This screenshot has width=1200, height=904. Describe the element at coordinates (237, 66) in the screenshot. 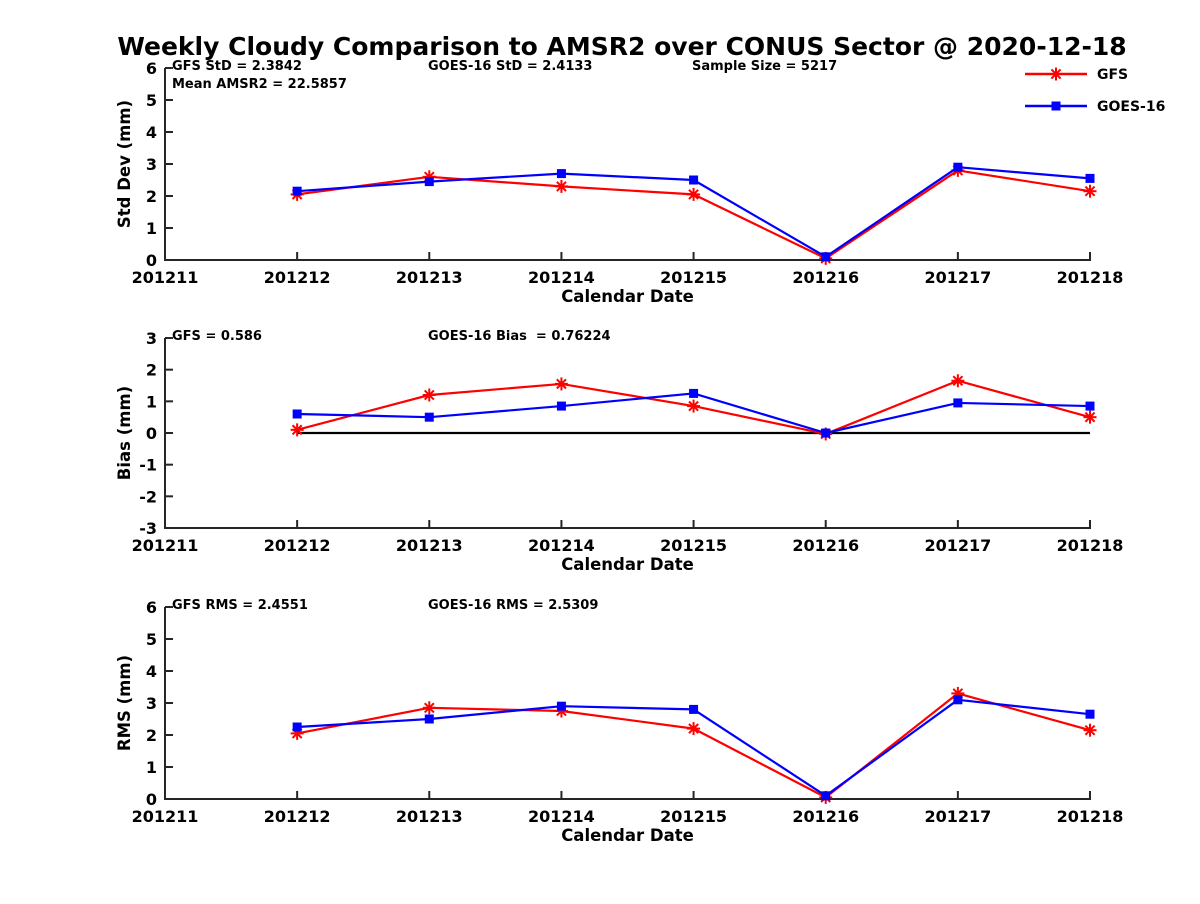

I see `annotation: GFS StD = 2.3842` at that location.